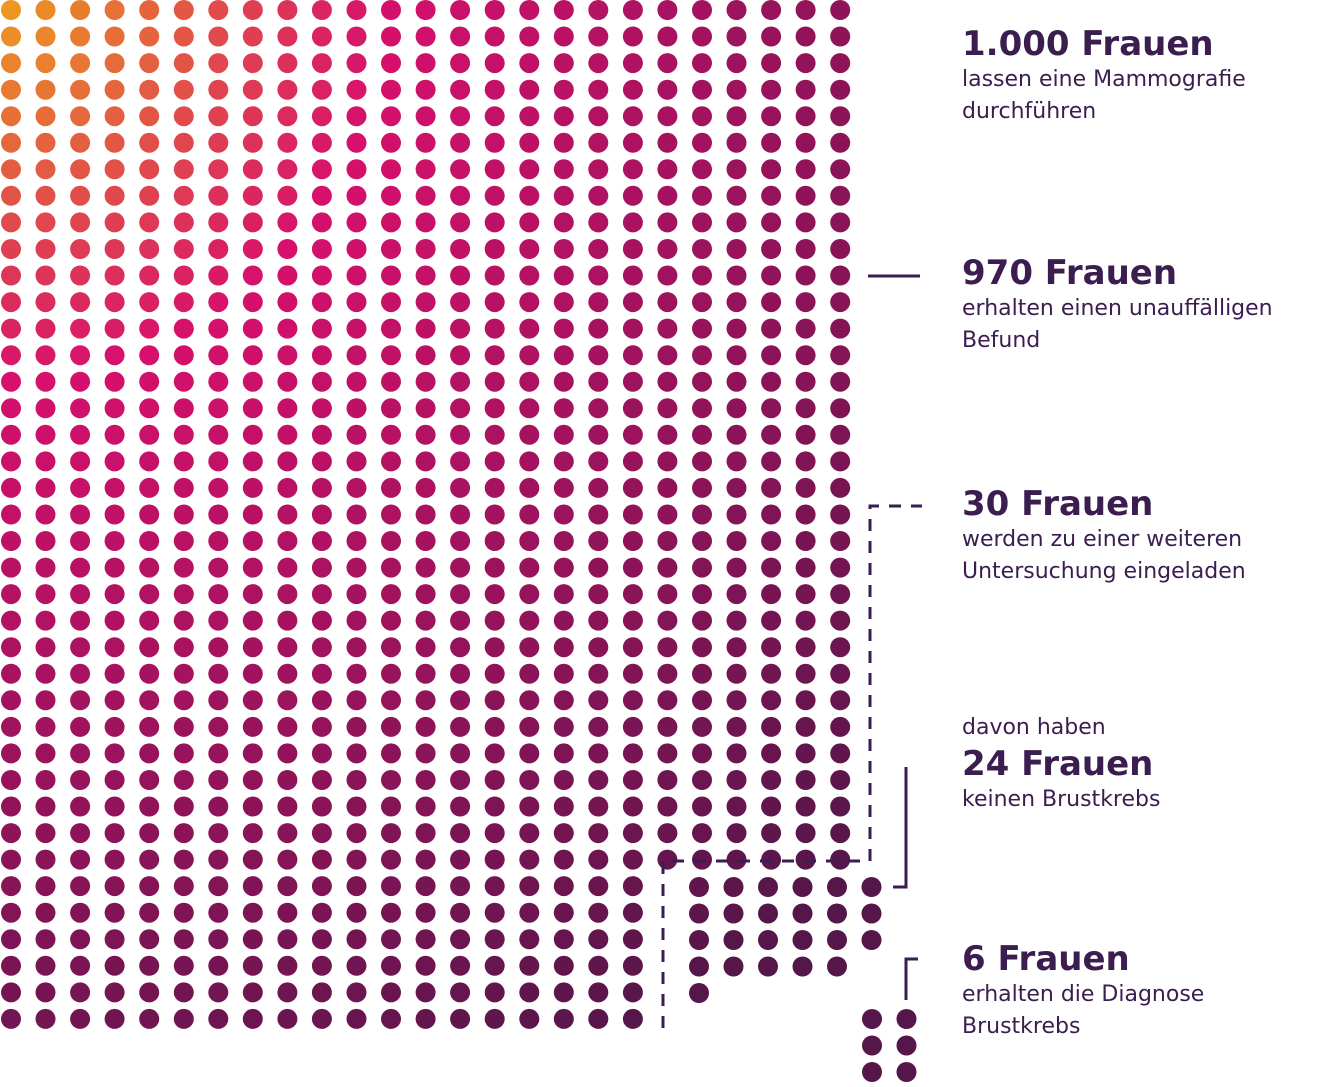  What do you see at coordinates (1070, 273) in the screenshot?
I see `group-970-count: 970 Frauen` at bounding box center [1070, 273].